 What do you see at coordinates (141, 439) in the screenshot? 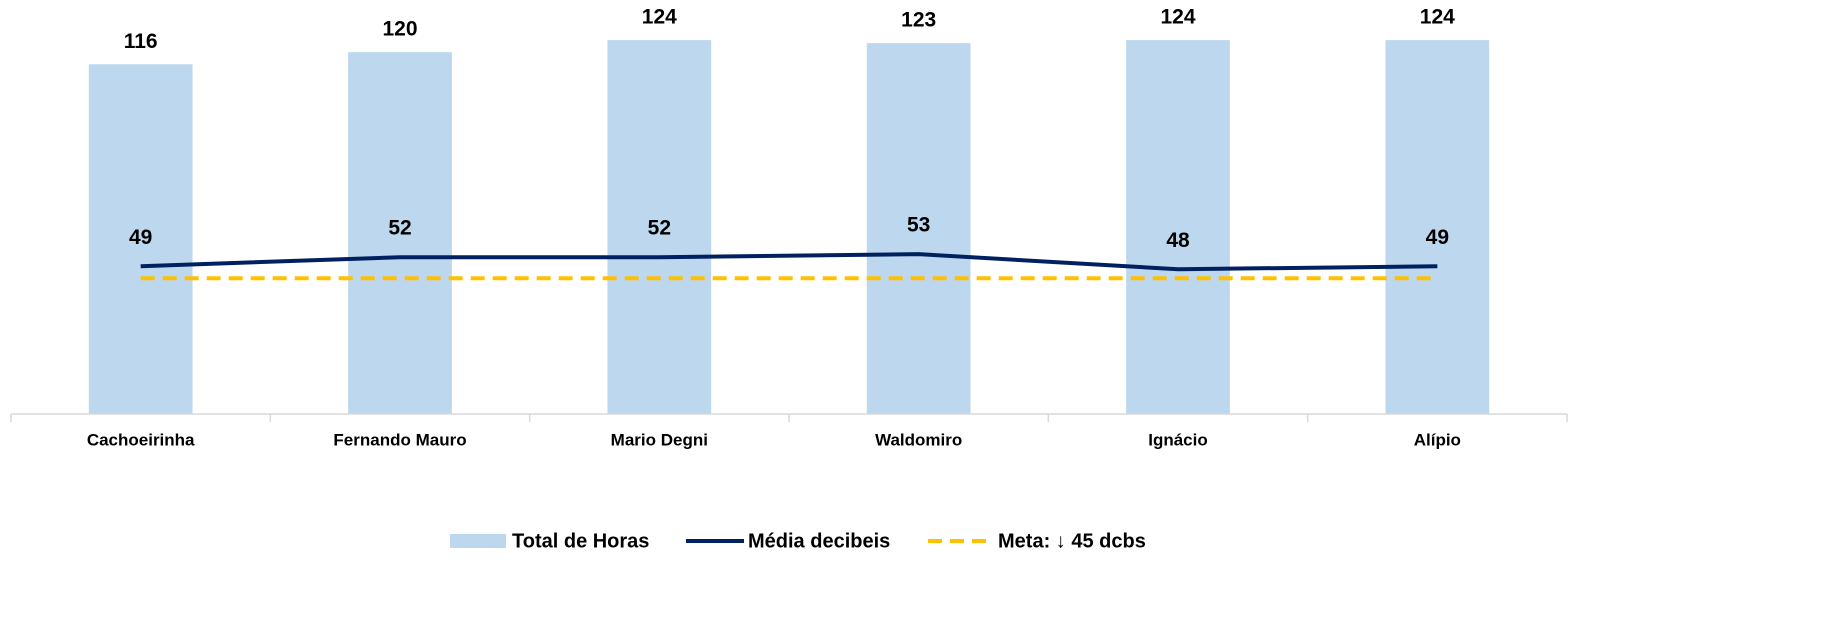
I see `x-tick-label: Cachoeirinha` at bounding box center [141, 439].